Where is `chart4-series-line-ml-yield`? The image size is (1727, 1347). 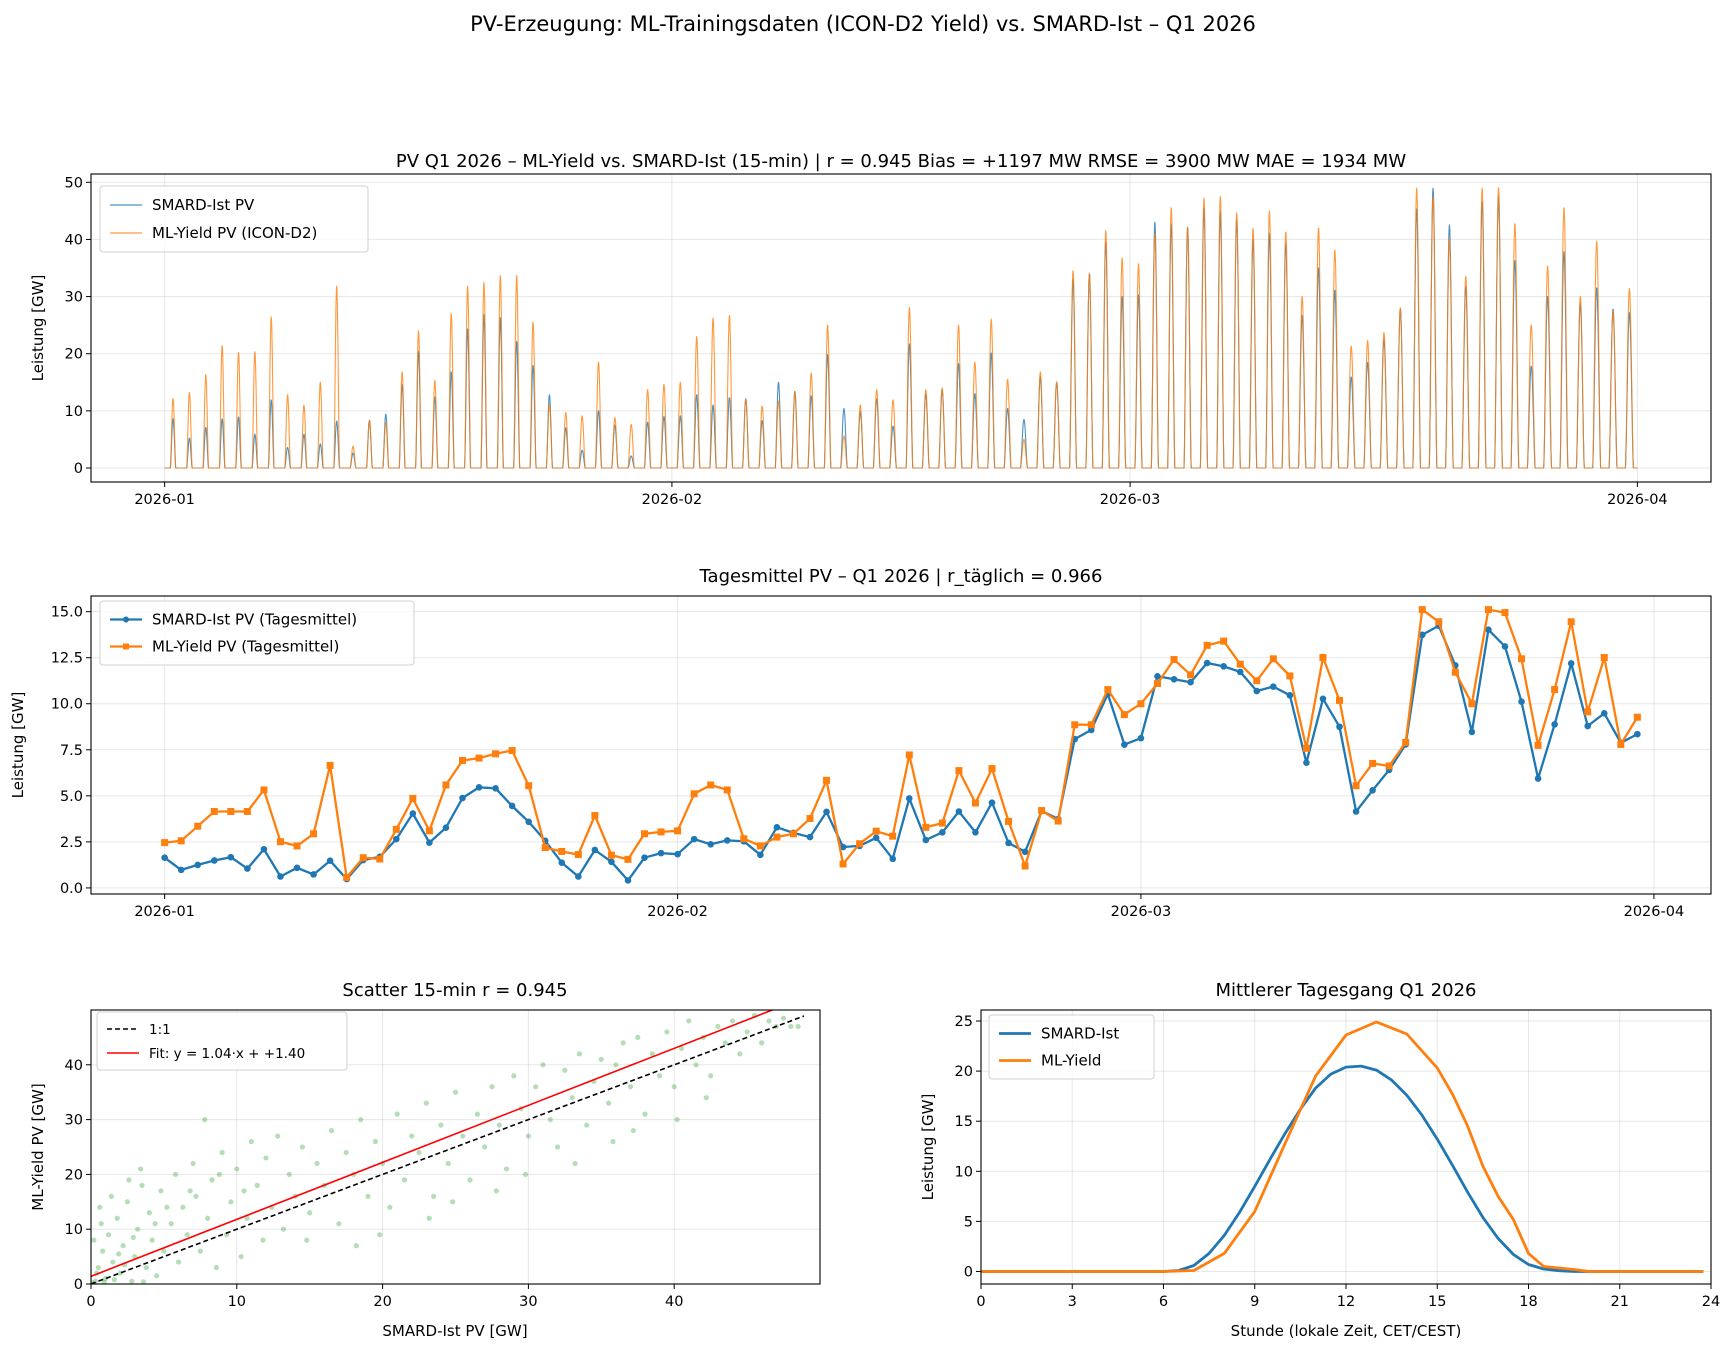
chart4-series-line-ml-yield is located at coordinates (1342, 1146).